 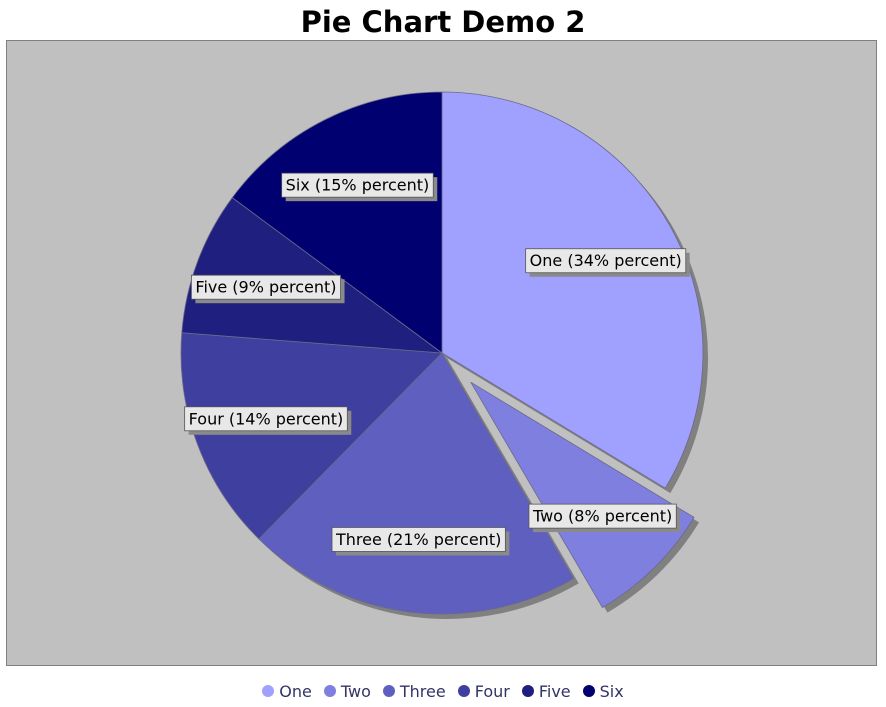 I want to click on legend-item-six: Six, so click(x=603, y=691).